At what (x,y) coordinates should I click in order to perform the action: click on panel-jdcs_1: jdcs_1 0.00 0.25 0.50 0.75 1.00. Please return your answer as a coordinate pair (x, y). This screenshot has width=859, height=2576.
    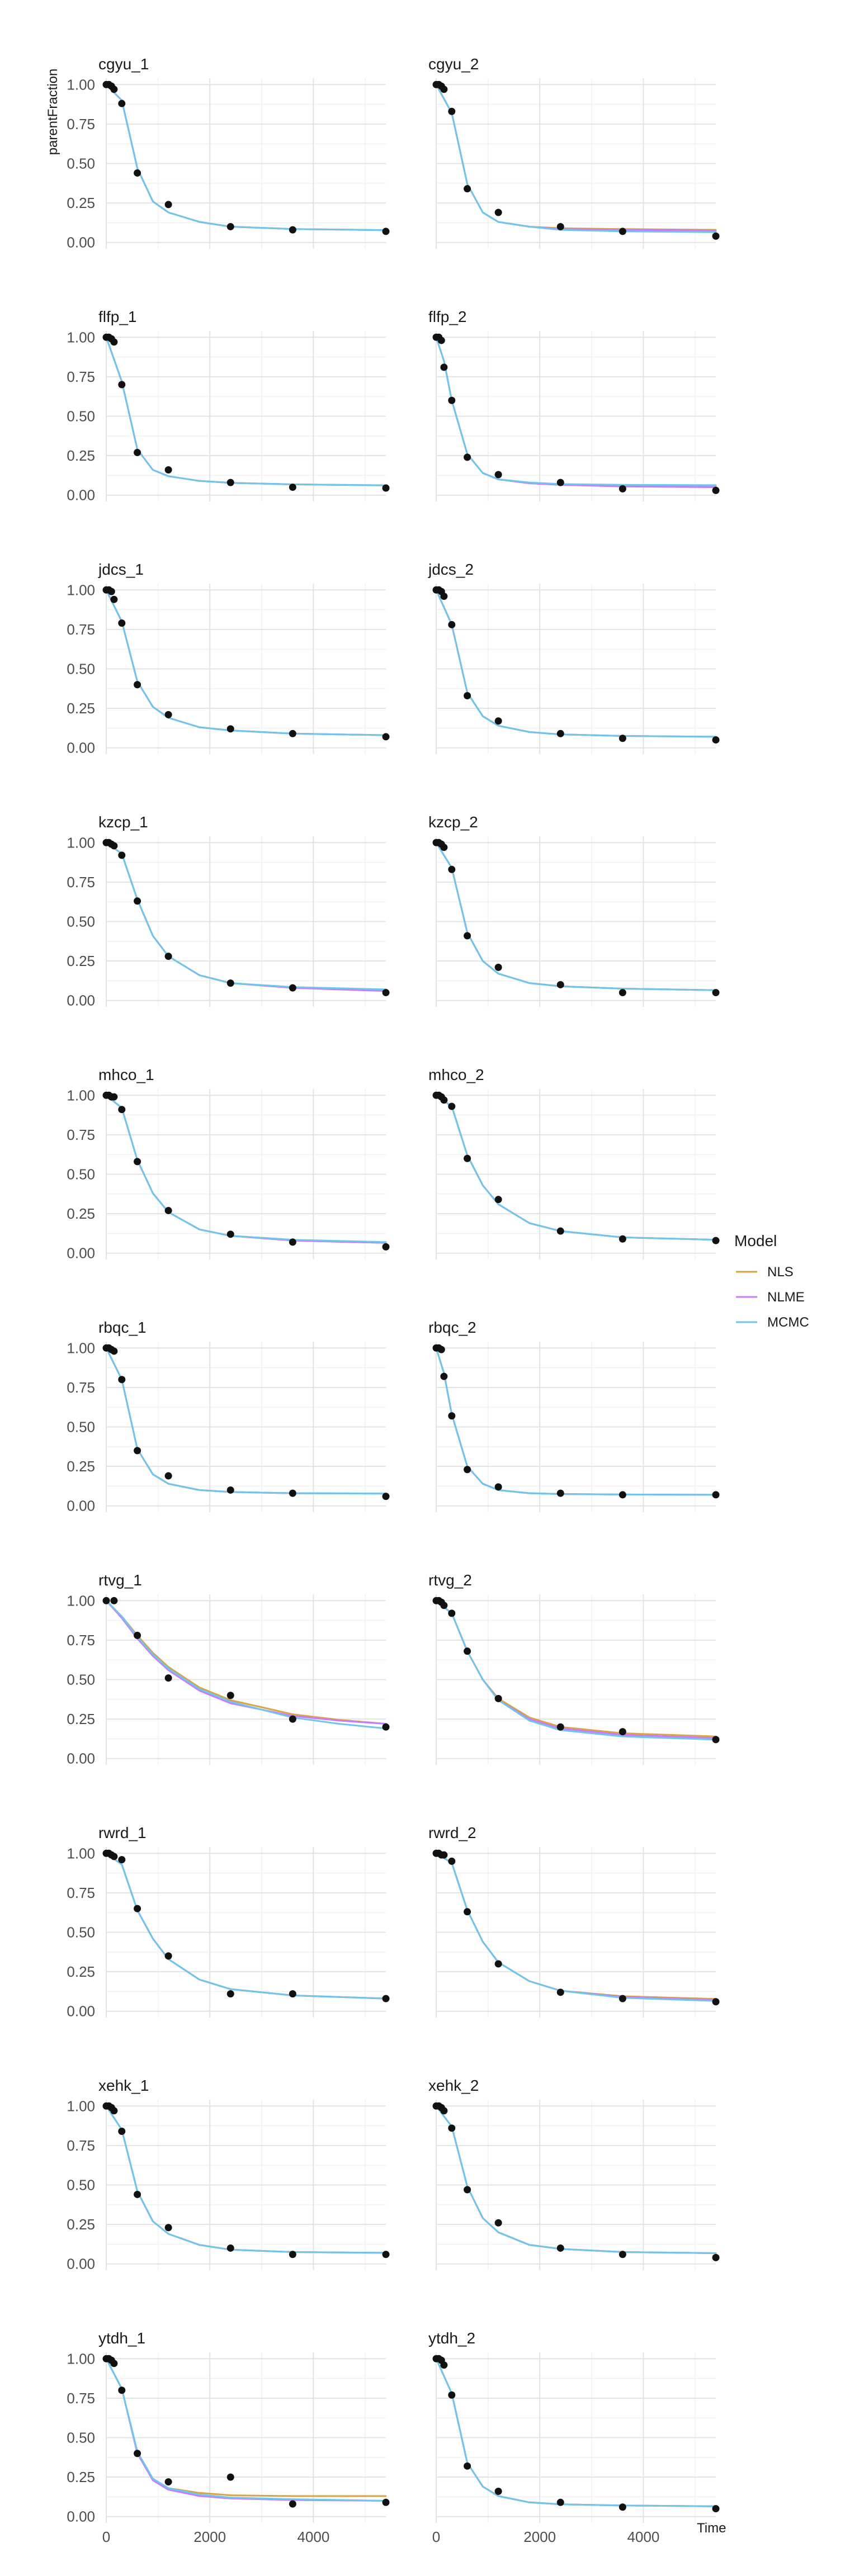
    Looking at the image, I should click on (228, 658).